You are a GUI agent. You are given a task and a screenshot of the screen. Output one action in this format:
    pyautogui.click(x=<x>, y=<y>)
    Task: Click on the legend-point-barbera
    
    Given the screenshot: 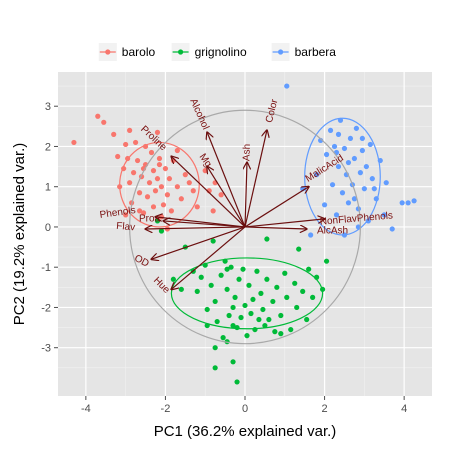 What is the action you would take?
    pyautogui.click(x=281, y=52)
    